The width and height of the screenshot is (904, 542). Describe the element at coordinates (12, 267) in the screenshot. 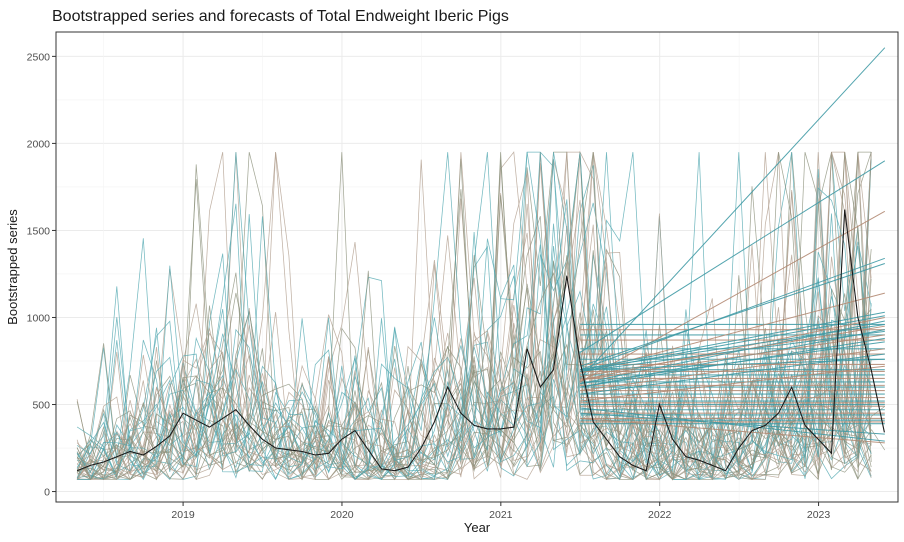

I see `y-axis-title: Bootstrapped series` at that location.